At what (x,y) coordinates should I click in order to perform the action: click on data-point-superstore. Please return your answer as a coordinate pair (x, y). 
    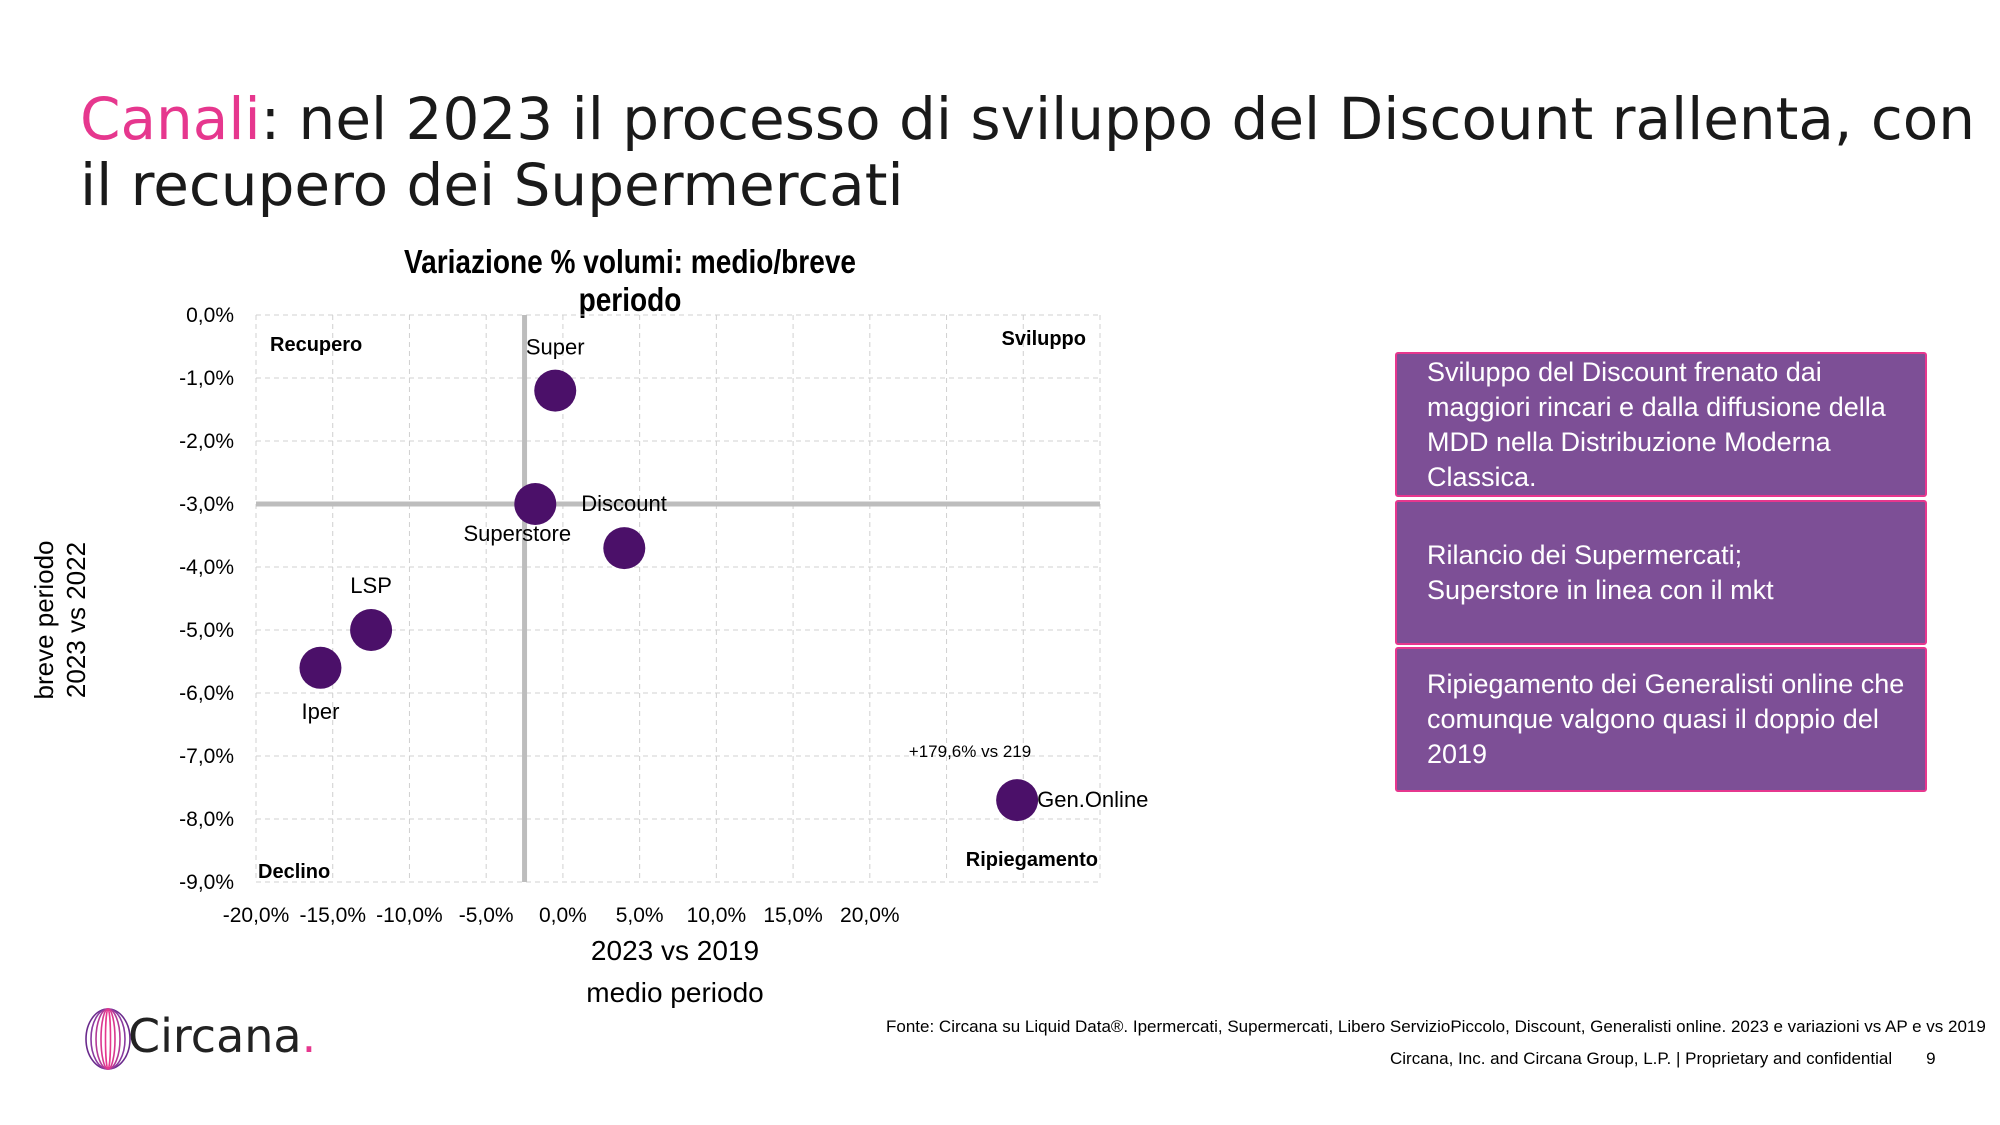
    Looking at the image, I should click on (535, 504).